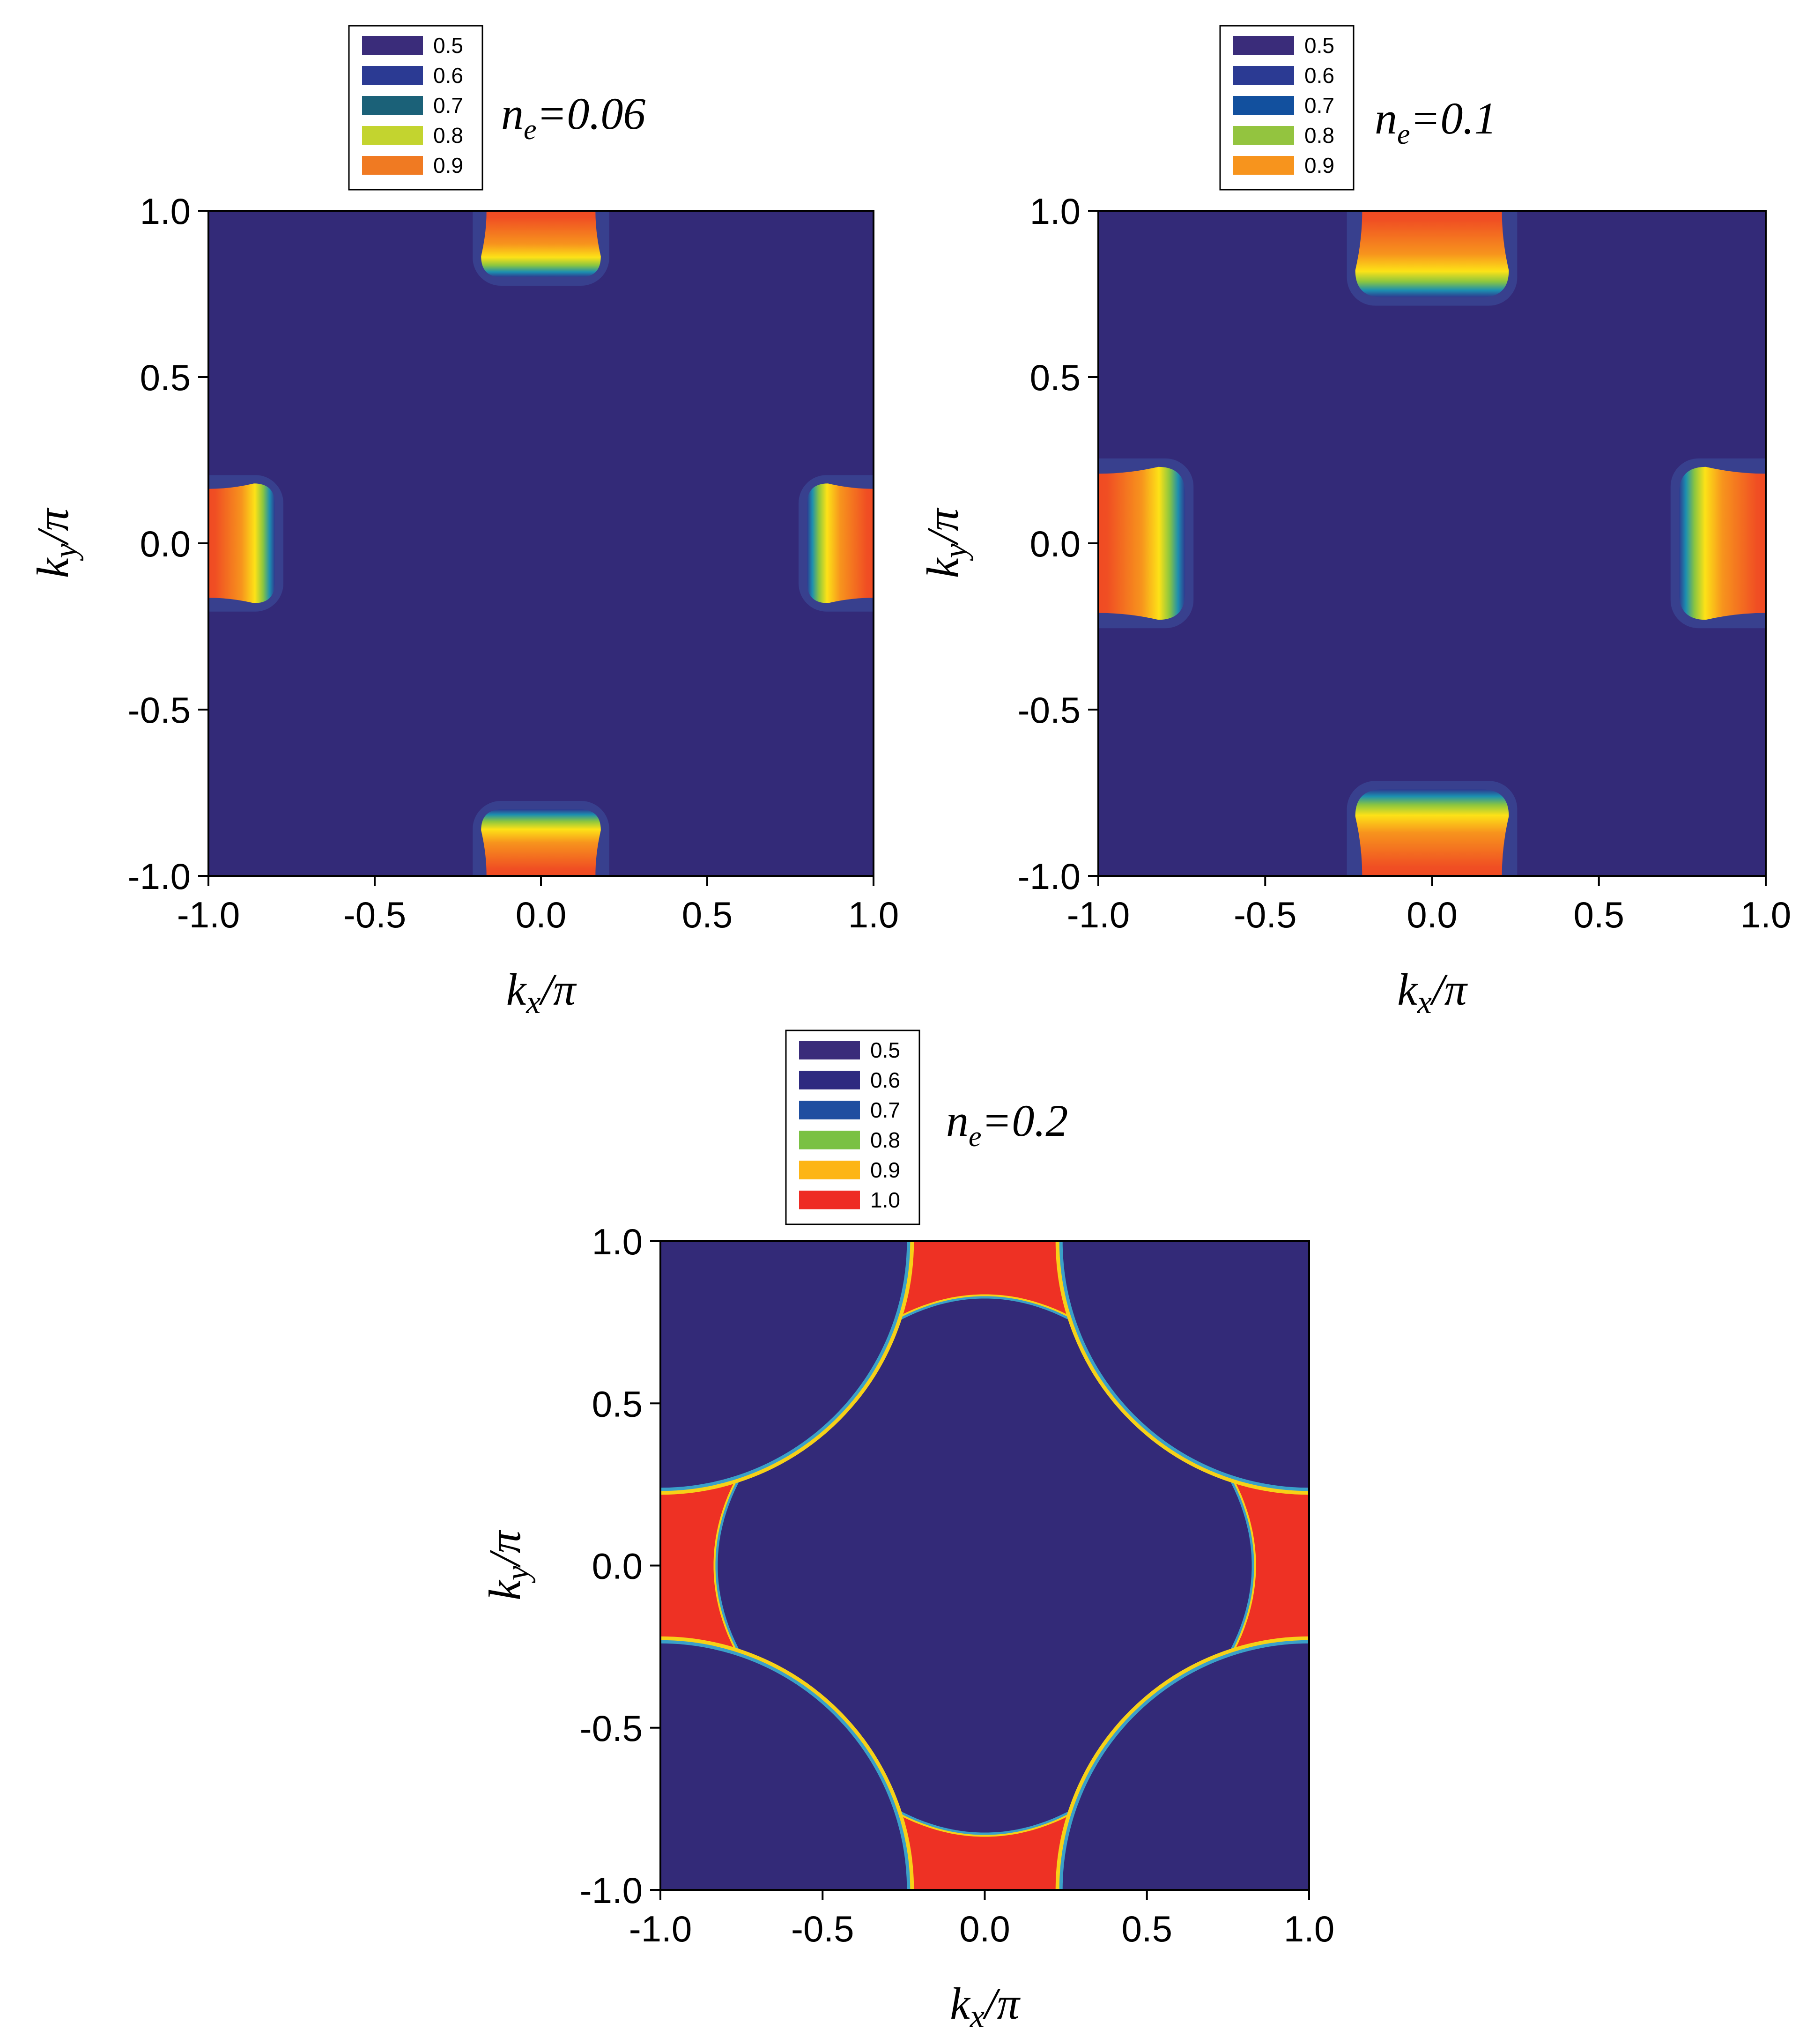  Describe the element at coordinates (885, 1200) in the screenshot. I see `legend-label: 1.0` at that location.